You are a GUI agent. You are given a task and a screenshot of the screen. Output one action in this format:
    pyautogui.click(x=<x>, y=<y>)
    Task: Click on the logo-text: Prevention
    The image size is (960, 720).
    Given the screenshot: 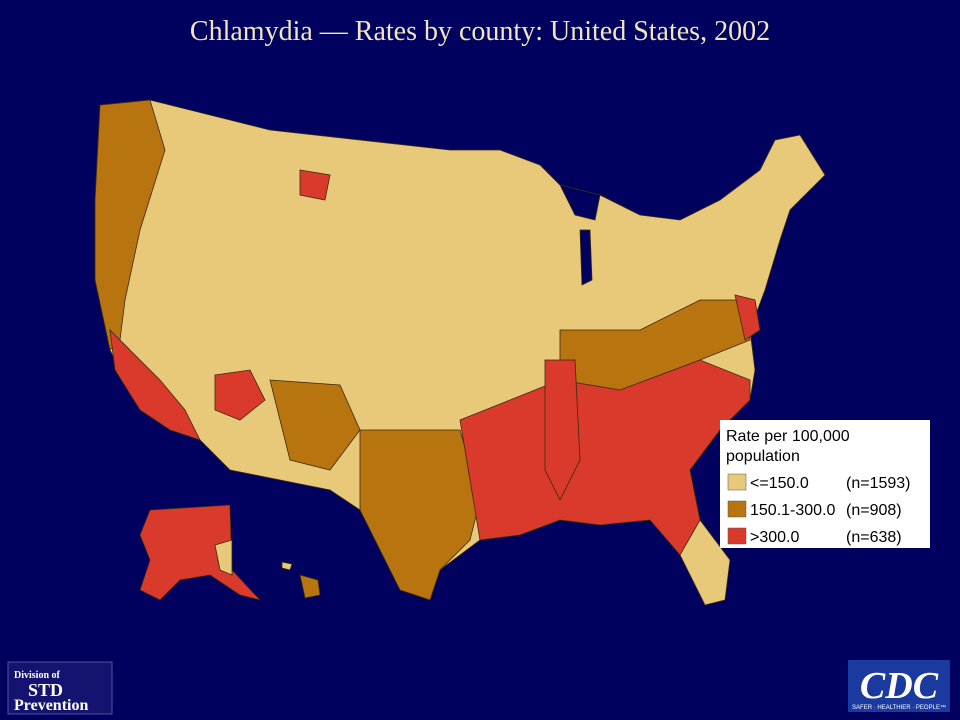 What is the action you would take?
    pyautogui.click(x=51, y=705)
    